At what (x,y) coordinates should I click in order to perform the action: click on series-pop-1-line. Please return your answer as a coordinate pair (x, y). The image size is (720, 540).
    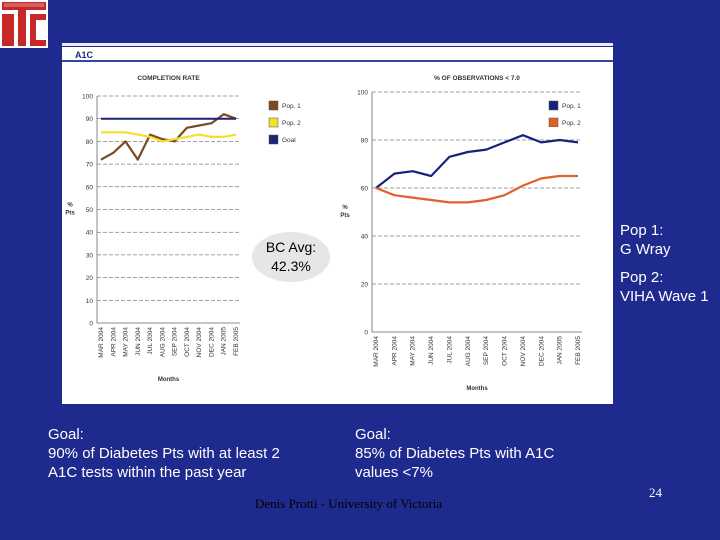
    Looking at the image, I should click on (477, 161).